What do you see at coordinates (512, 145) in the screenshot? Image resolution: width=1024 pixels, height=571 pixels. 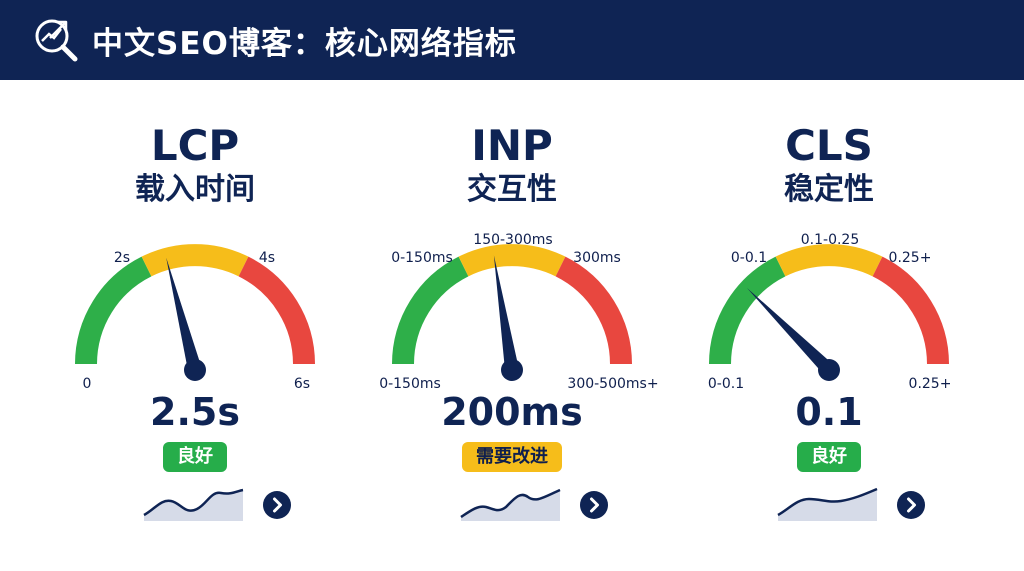 I see `metric-code: INP` at bounding box center [512, 145].